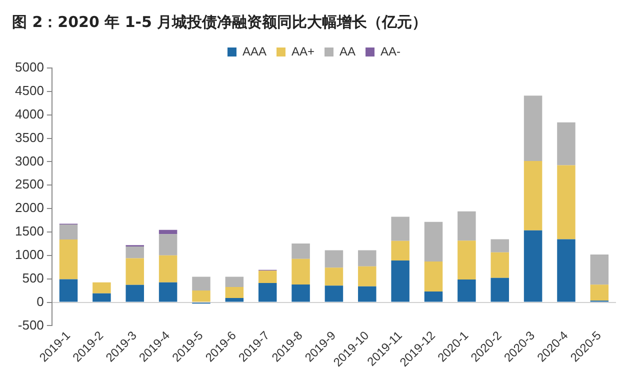 The image size is (640, 385). Describe the element at coordinates (29, 90) in the screenshot. I see `y-tick-label: 4500` at that location.